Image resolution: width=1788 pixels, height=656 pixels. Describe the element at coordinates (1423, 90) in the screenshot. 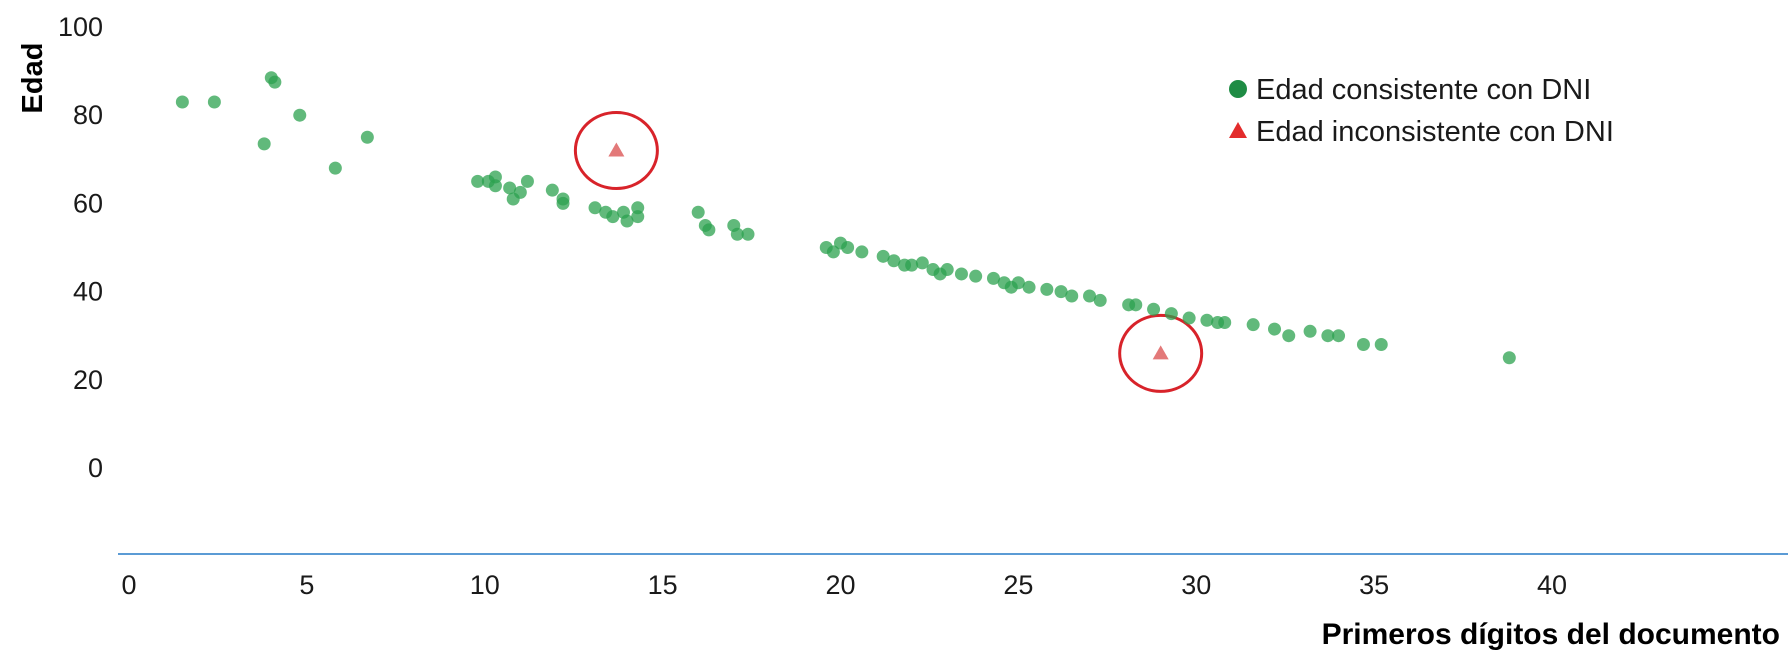

I see `legend-label-consistent: Edad consistente con DNI` at that location.